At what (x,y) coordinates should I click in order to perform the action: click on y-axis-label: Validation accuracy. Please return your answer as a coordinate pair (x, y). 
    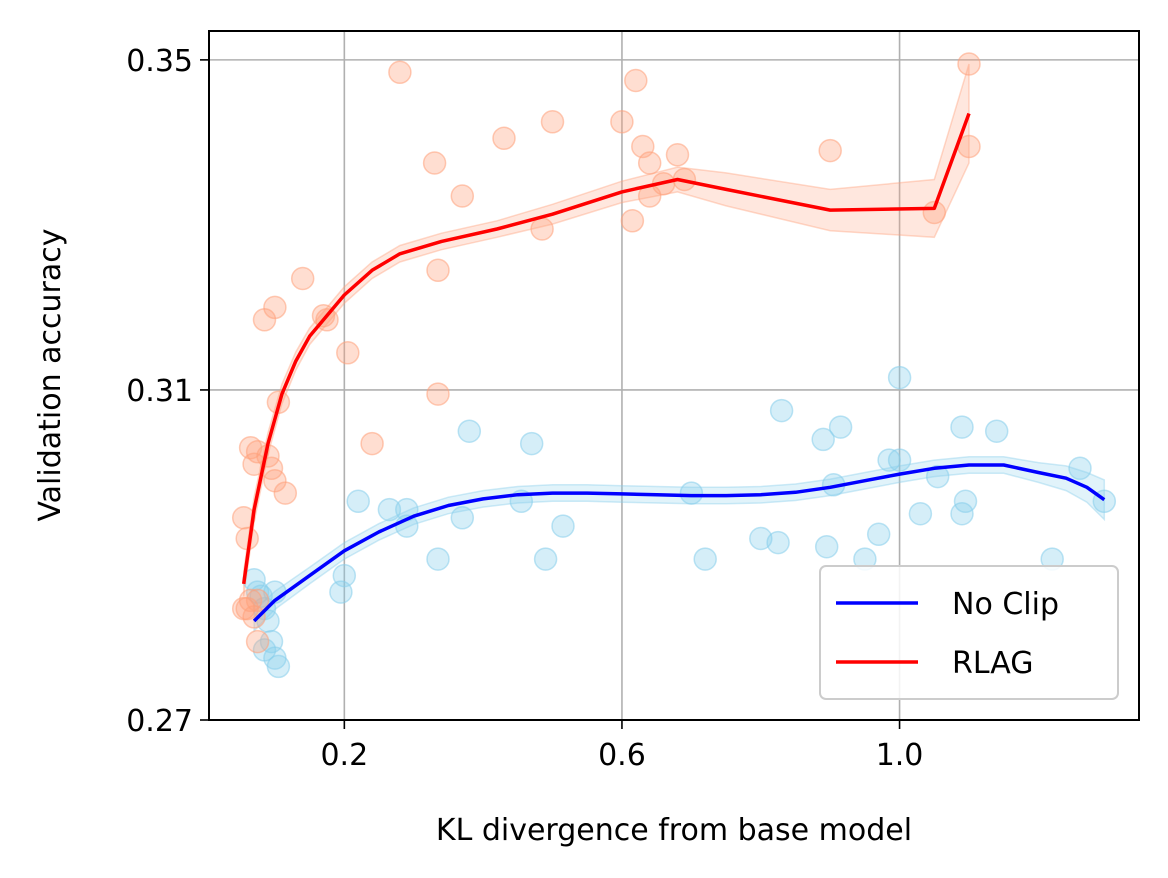
    Looking at the image, I should click on (50, 374).